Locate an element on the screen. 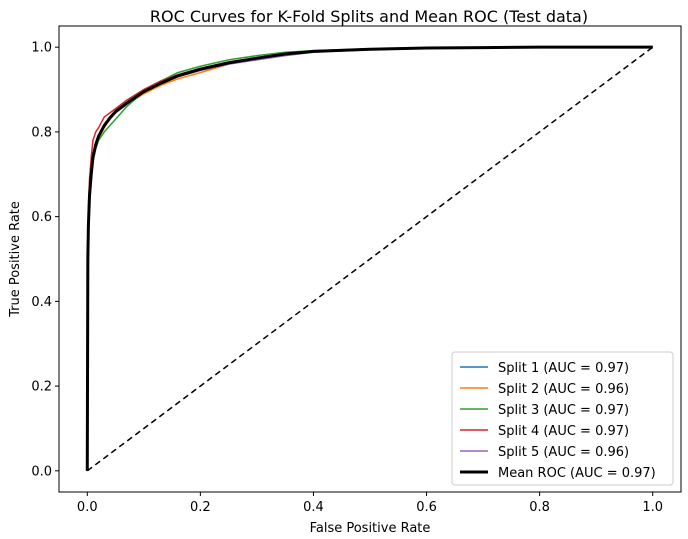 The width and height of the screenshot is (688, 539). x-axis-ticks: 0.0 0.2 0.4 0.6 0.8 1.0 is located at coordinates (370, 503).